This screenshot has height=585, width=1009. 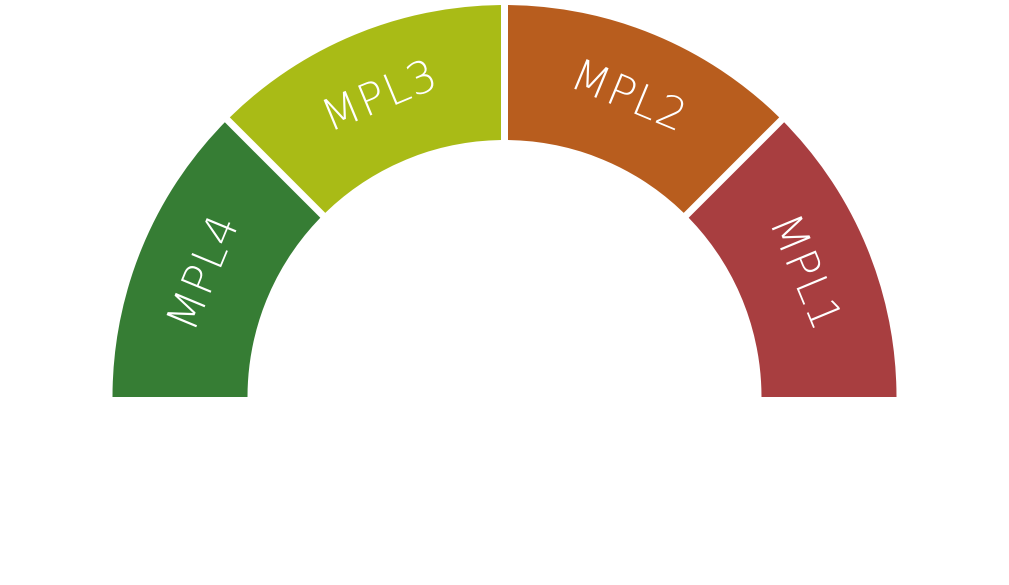 I want to click on gauge-segment-mpl4, so click(x=216, y=260).